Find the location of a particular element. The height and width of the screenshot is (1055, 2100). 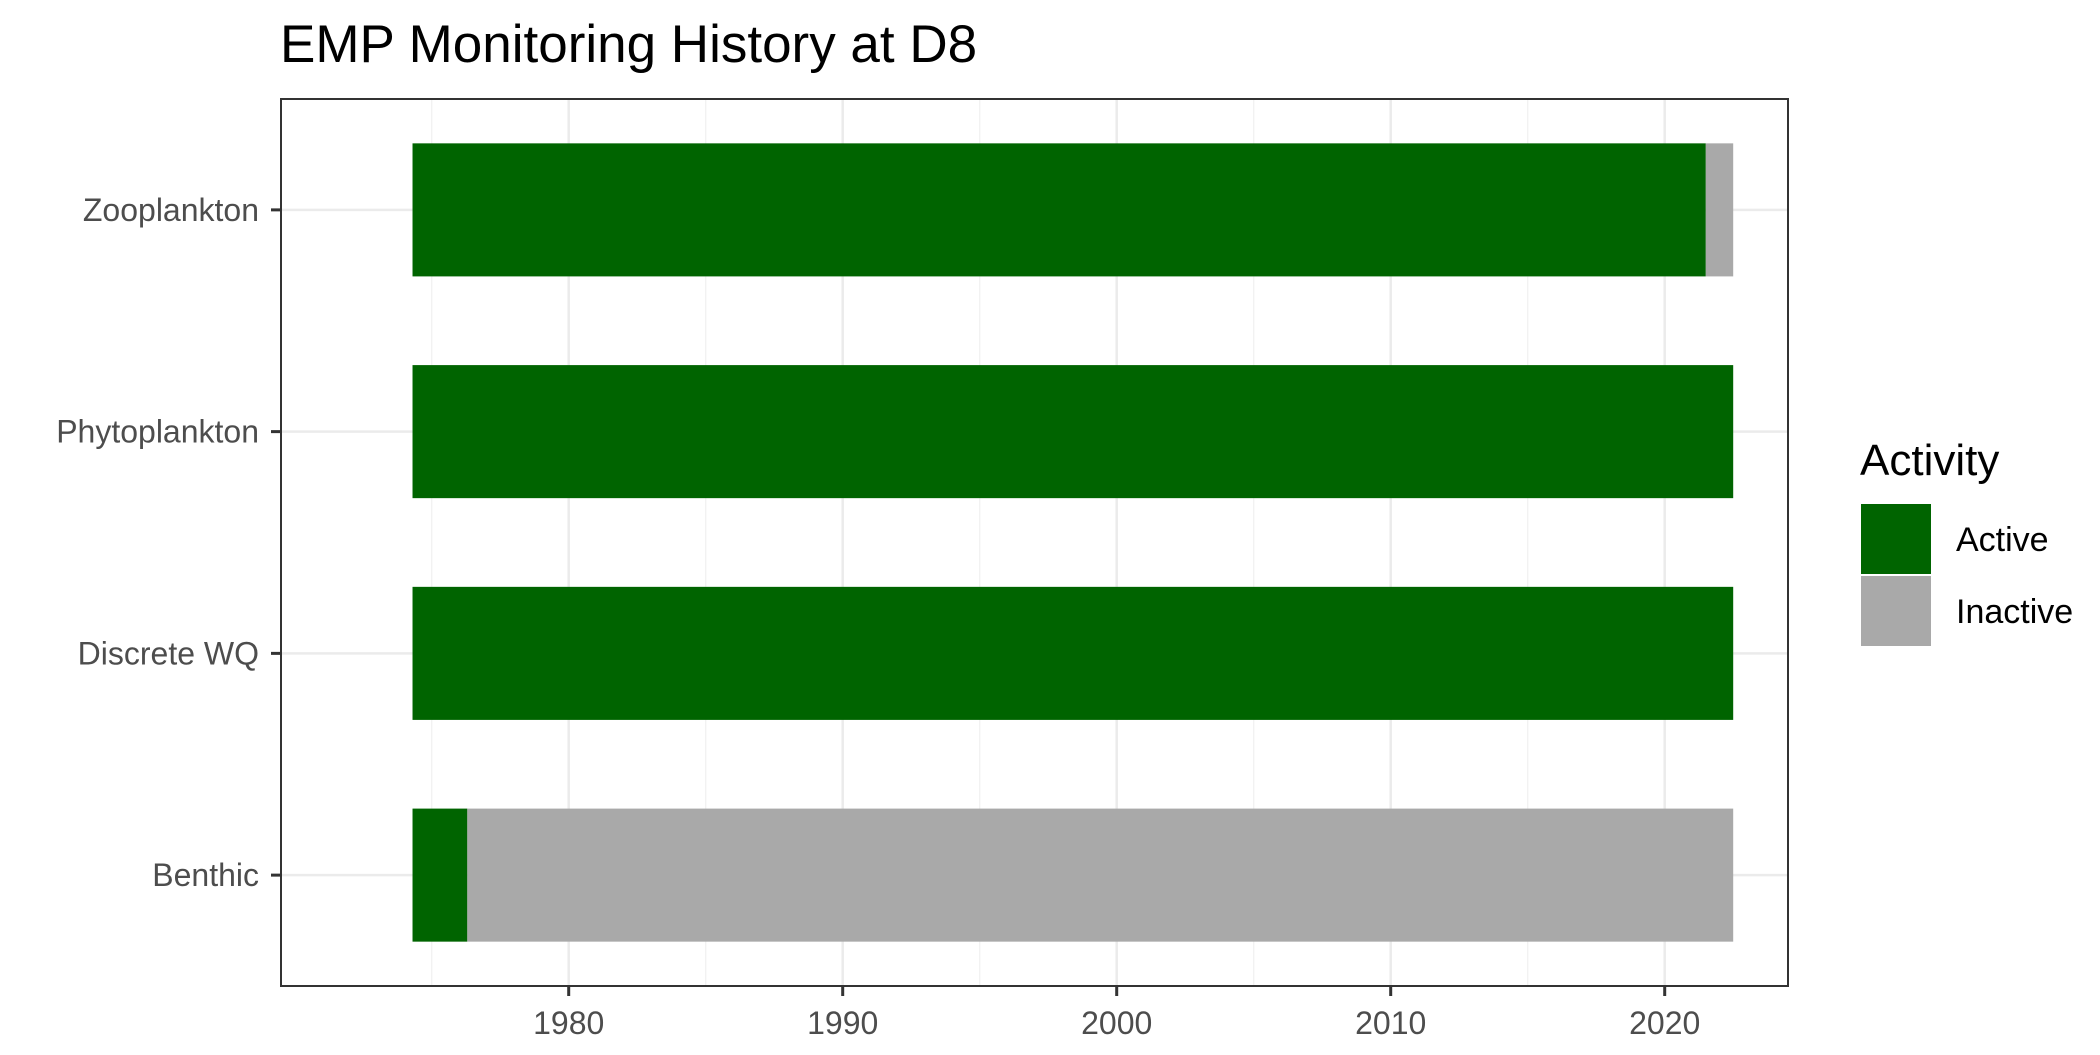

bar-segment-benthic-inactive is located at coordinates (1100, 875).